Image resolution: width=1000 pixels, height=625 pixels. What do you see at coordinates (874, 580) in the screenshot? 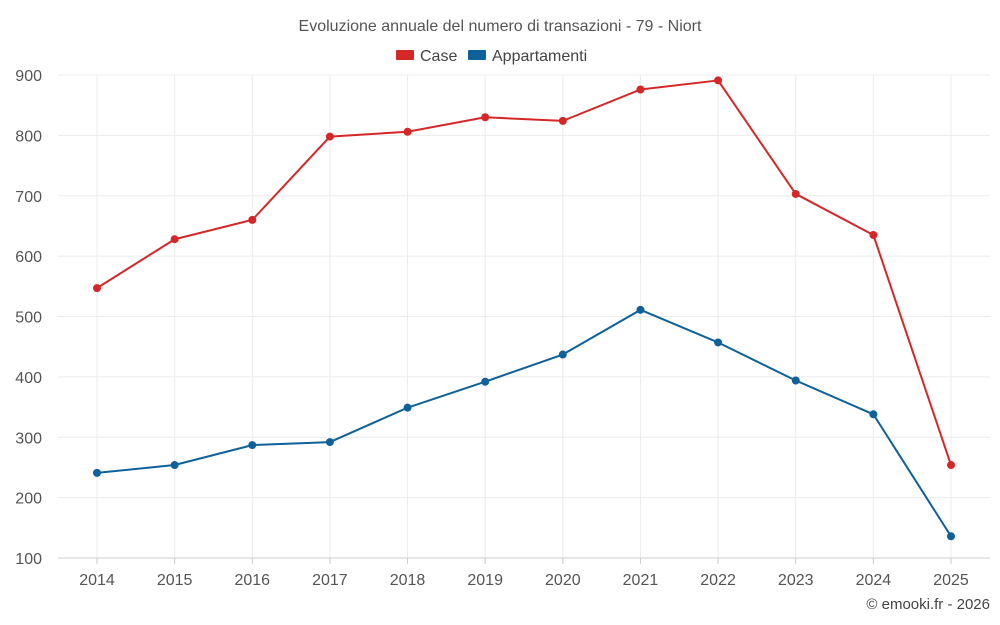
I see `x-tick-label: 2024` at bounding box center [874, 580].